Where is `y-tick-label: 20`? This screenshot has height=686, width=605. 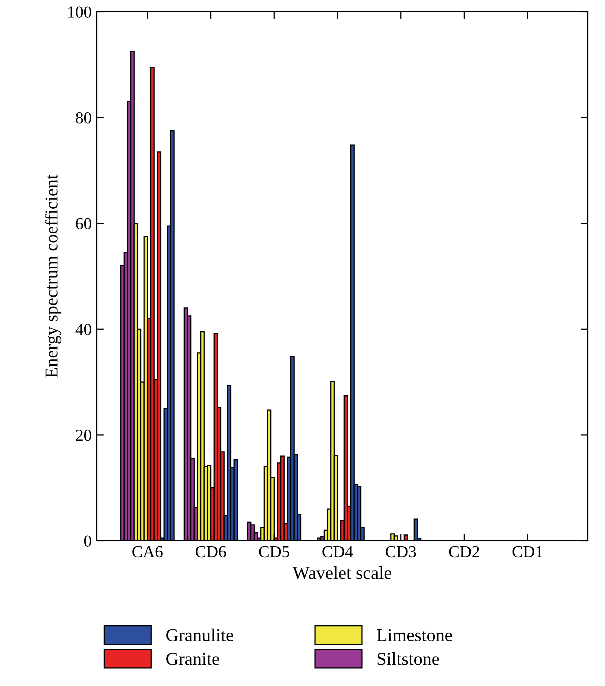 y-tick-label: 20 is located at coordinates (84, 436).